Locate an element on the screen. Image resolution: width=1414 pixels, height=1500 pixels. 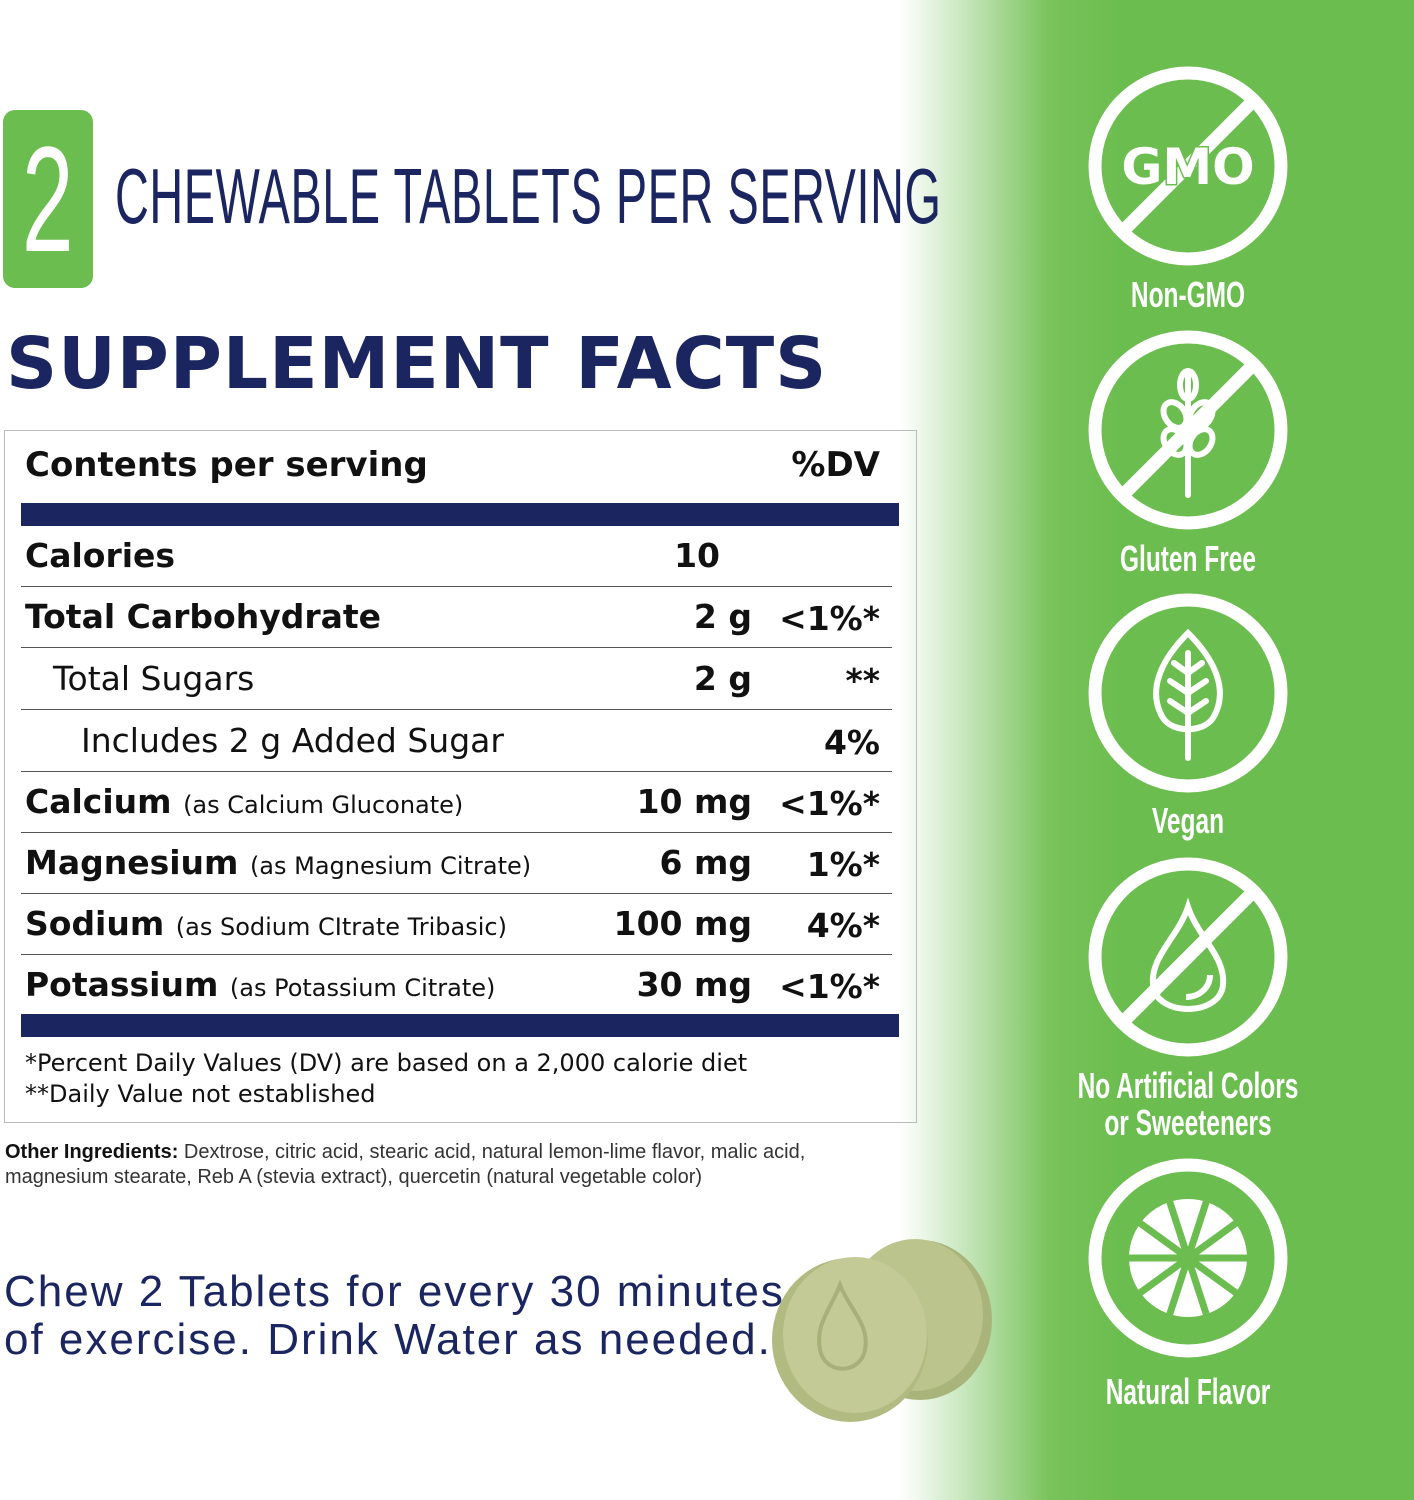
nutrient-source: (as Potassium Citrate) is located at coordinates (362, 988).